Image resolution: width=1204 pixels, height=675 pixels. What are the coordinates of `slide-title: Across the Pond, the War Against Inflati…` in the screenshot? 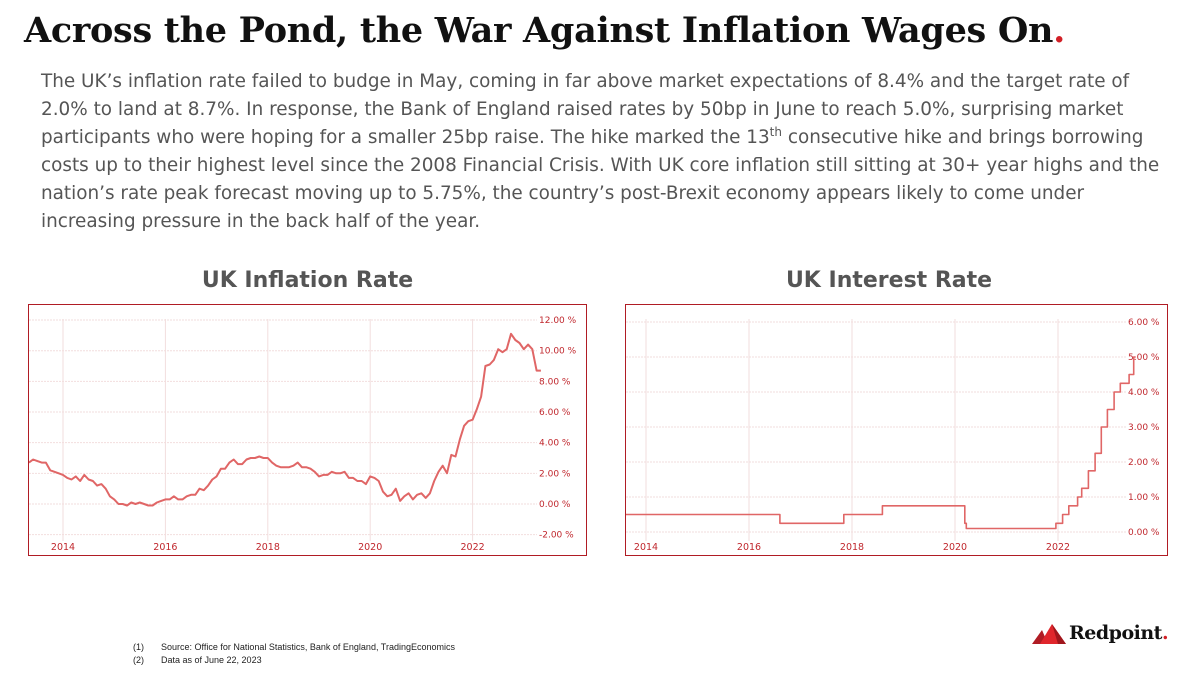 It's located at (544, 30).